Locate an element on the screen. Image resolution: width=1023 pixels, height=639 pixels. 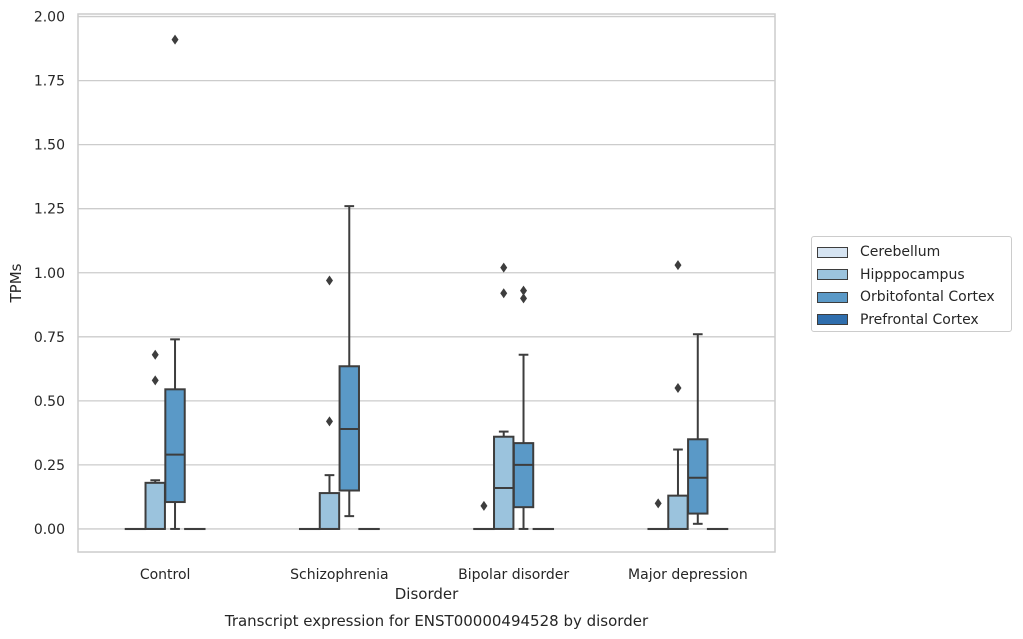
y-tick-label: 1.75 is located at coordinates (49, 82).